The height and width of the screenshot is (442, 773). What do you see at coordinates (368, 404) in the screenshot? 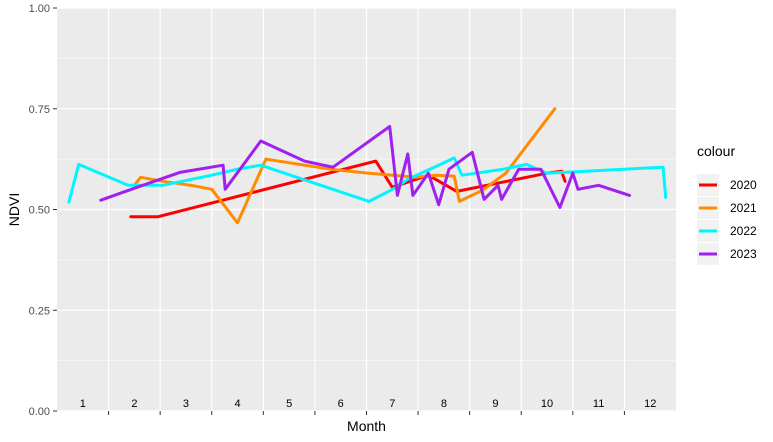
I see `month-labels: 1 2 3 4 5 6 7 8 9 10 11 12` at bounding box center [368, 404].